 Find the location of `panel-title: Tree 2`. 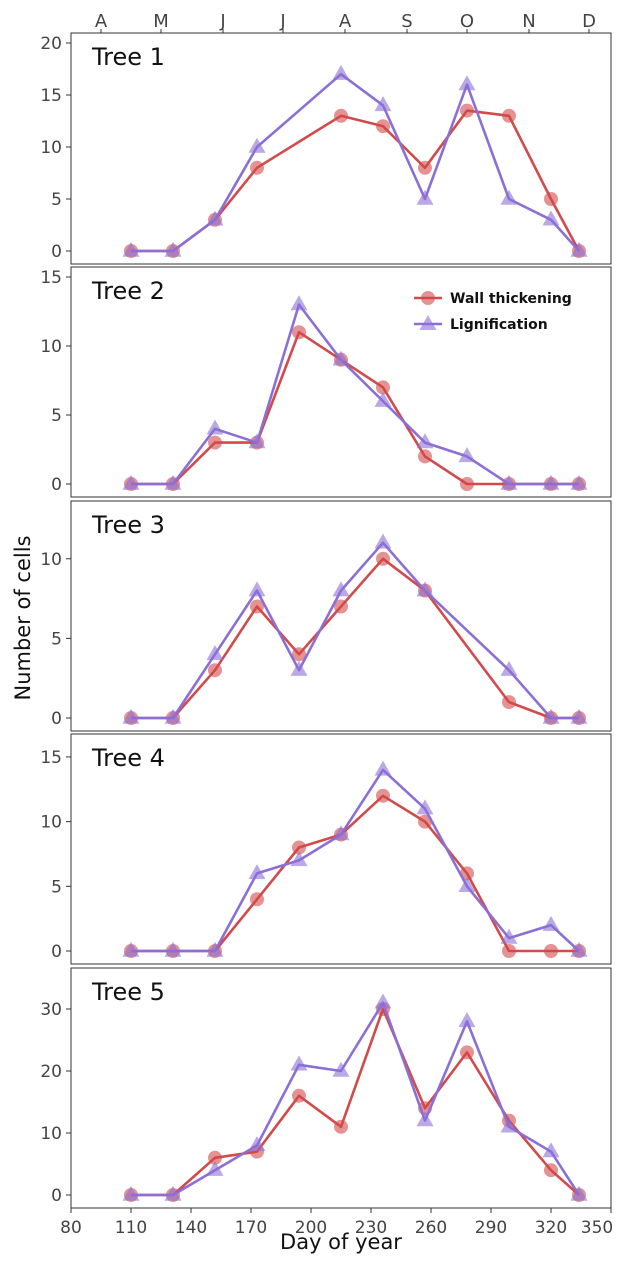

panel-title: Tree 2 is located at coordinates (128, 291).